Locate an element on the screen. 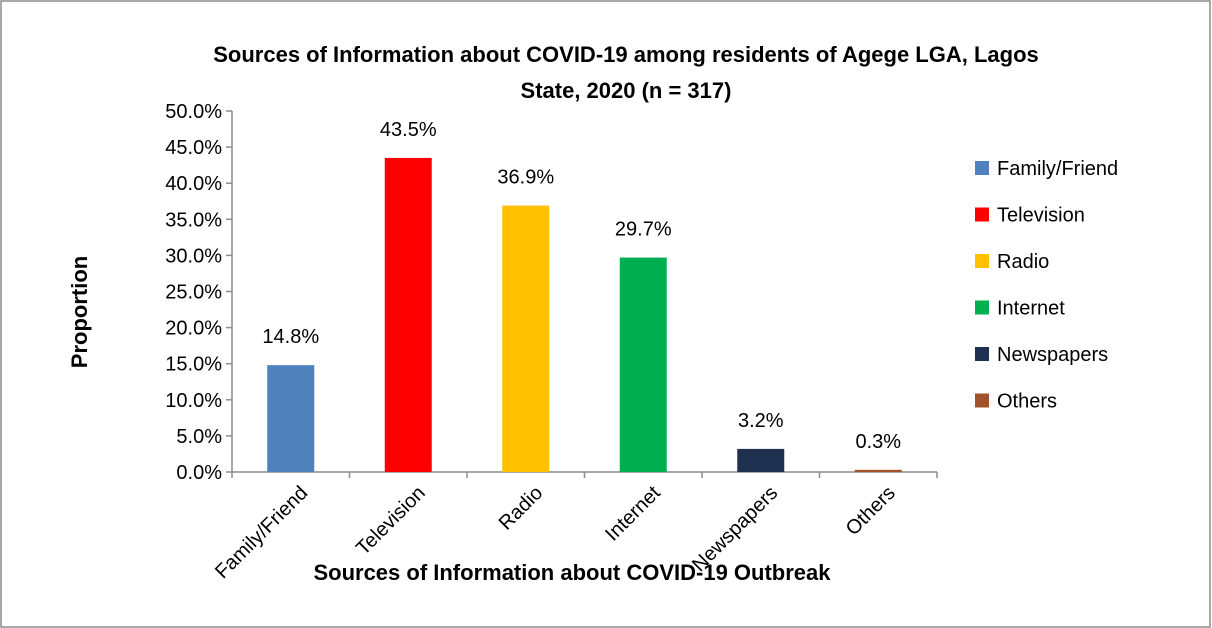  y-tick-label: 25.0% is located at coordinates (193, 293).